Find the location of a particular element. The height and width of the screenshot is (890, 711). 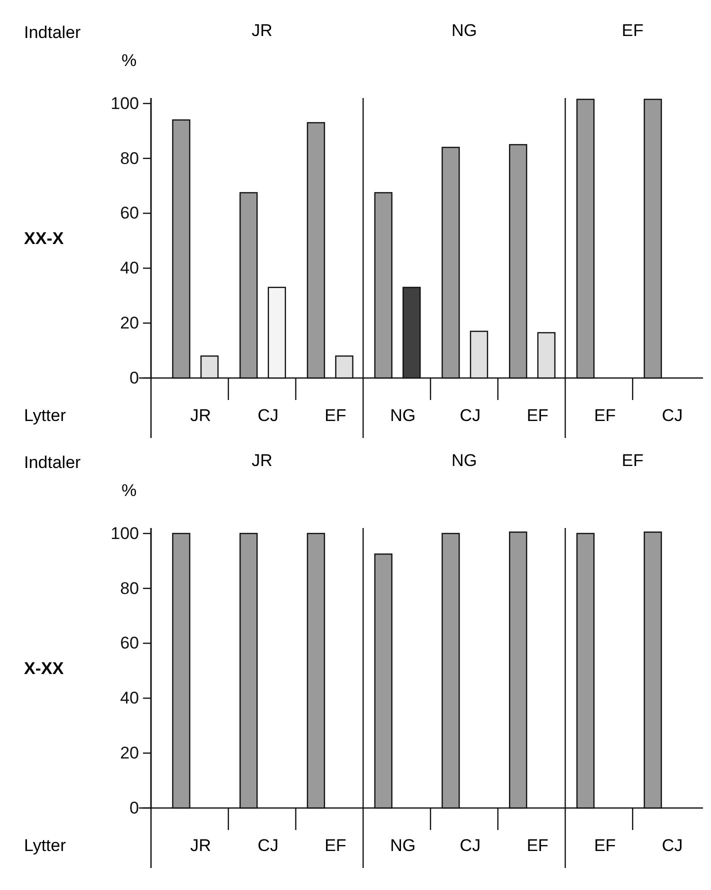

y-axis-title: XX-X is located at coordinates (44, 238).